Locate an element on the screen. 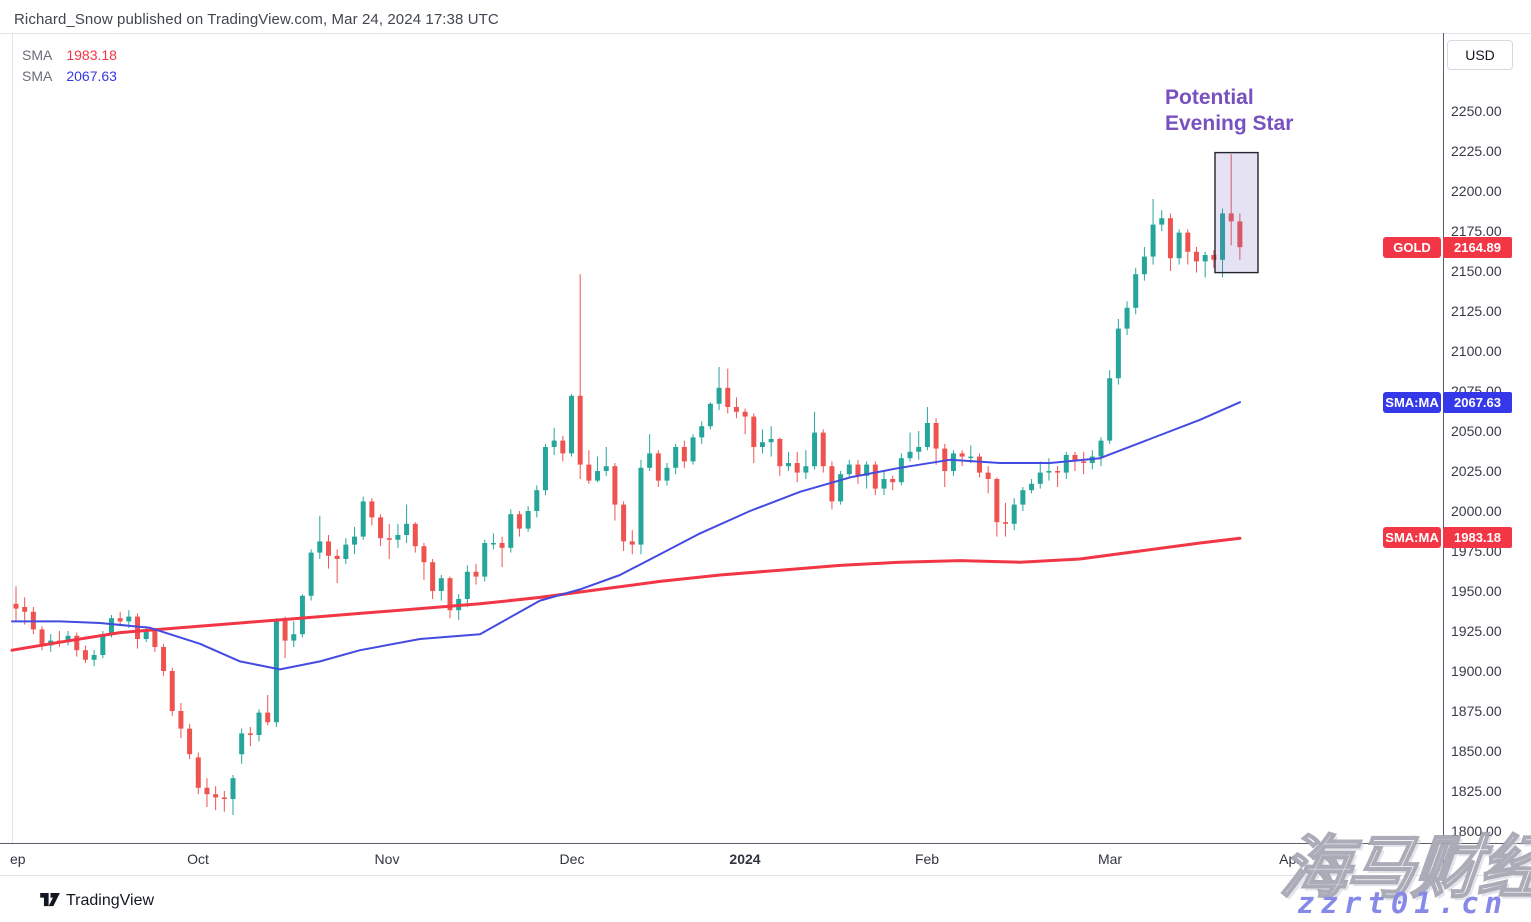 This screenshot has height=922, width=1531. evening-star-box is located at coordinates (1236, 212).